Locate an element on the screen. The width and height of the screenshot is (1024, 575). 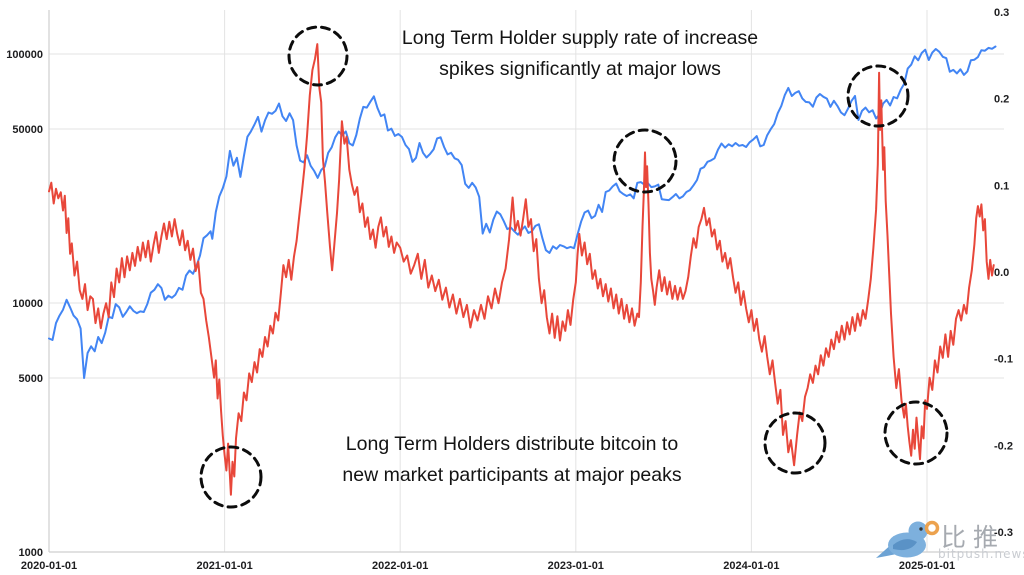
highlight-circle-major-low-mid-2021 is located at coordinates (318, 56).